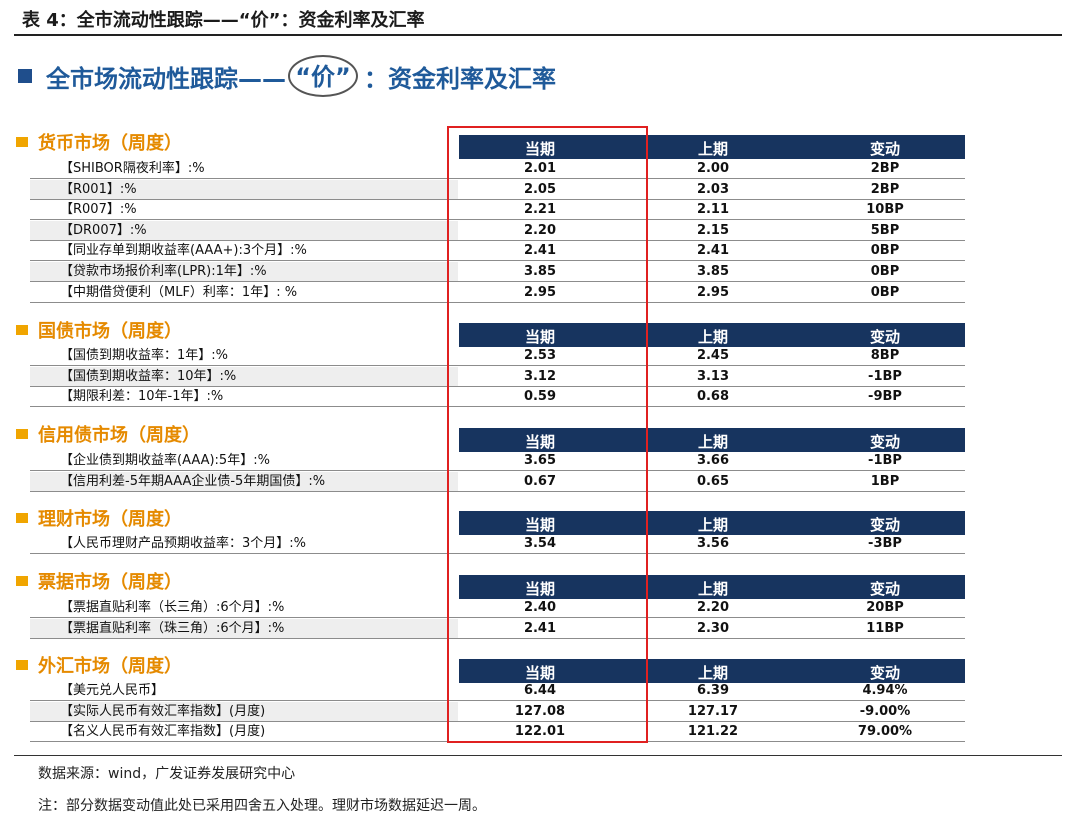 The height and width of the screenshot is (824, 1080). I want to click on section-title: 国债市场（周度）, so click(99, 330).